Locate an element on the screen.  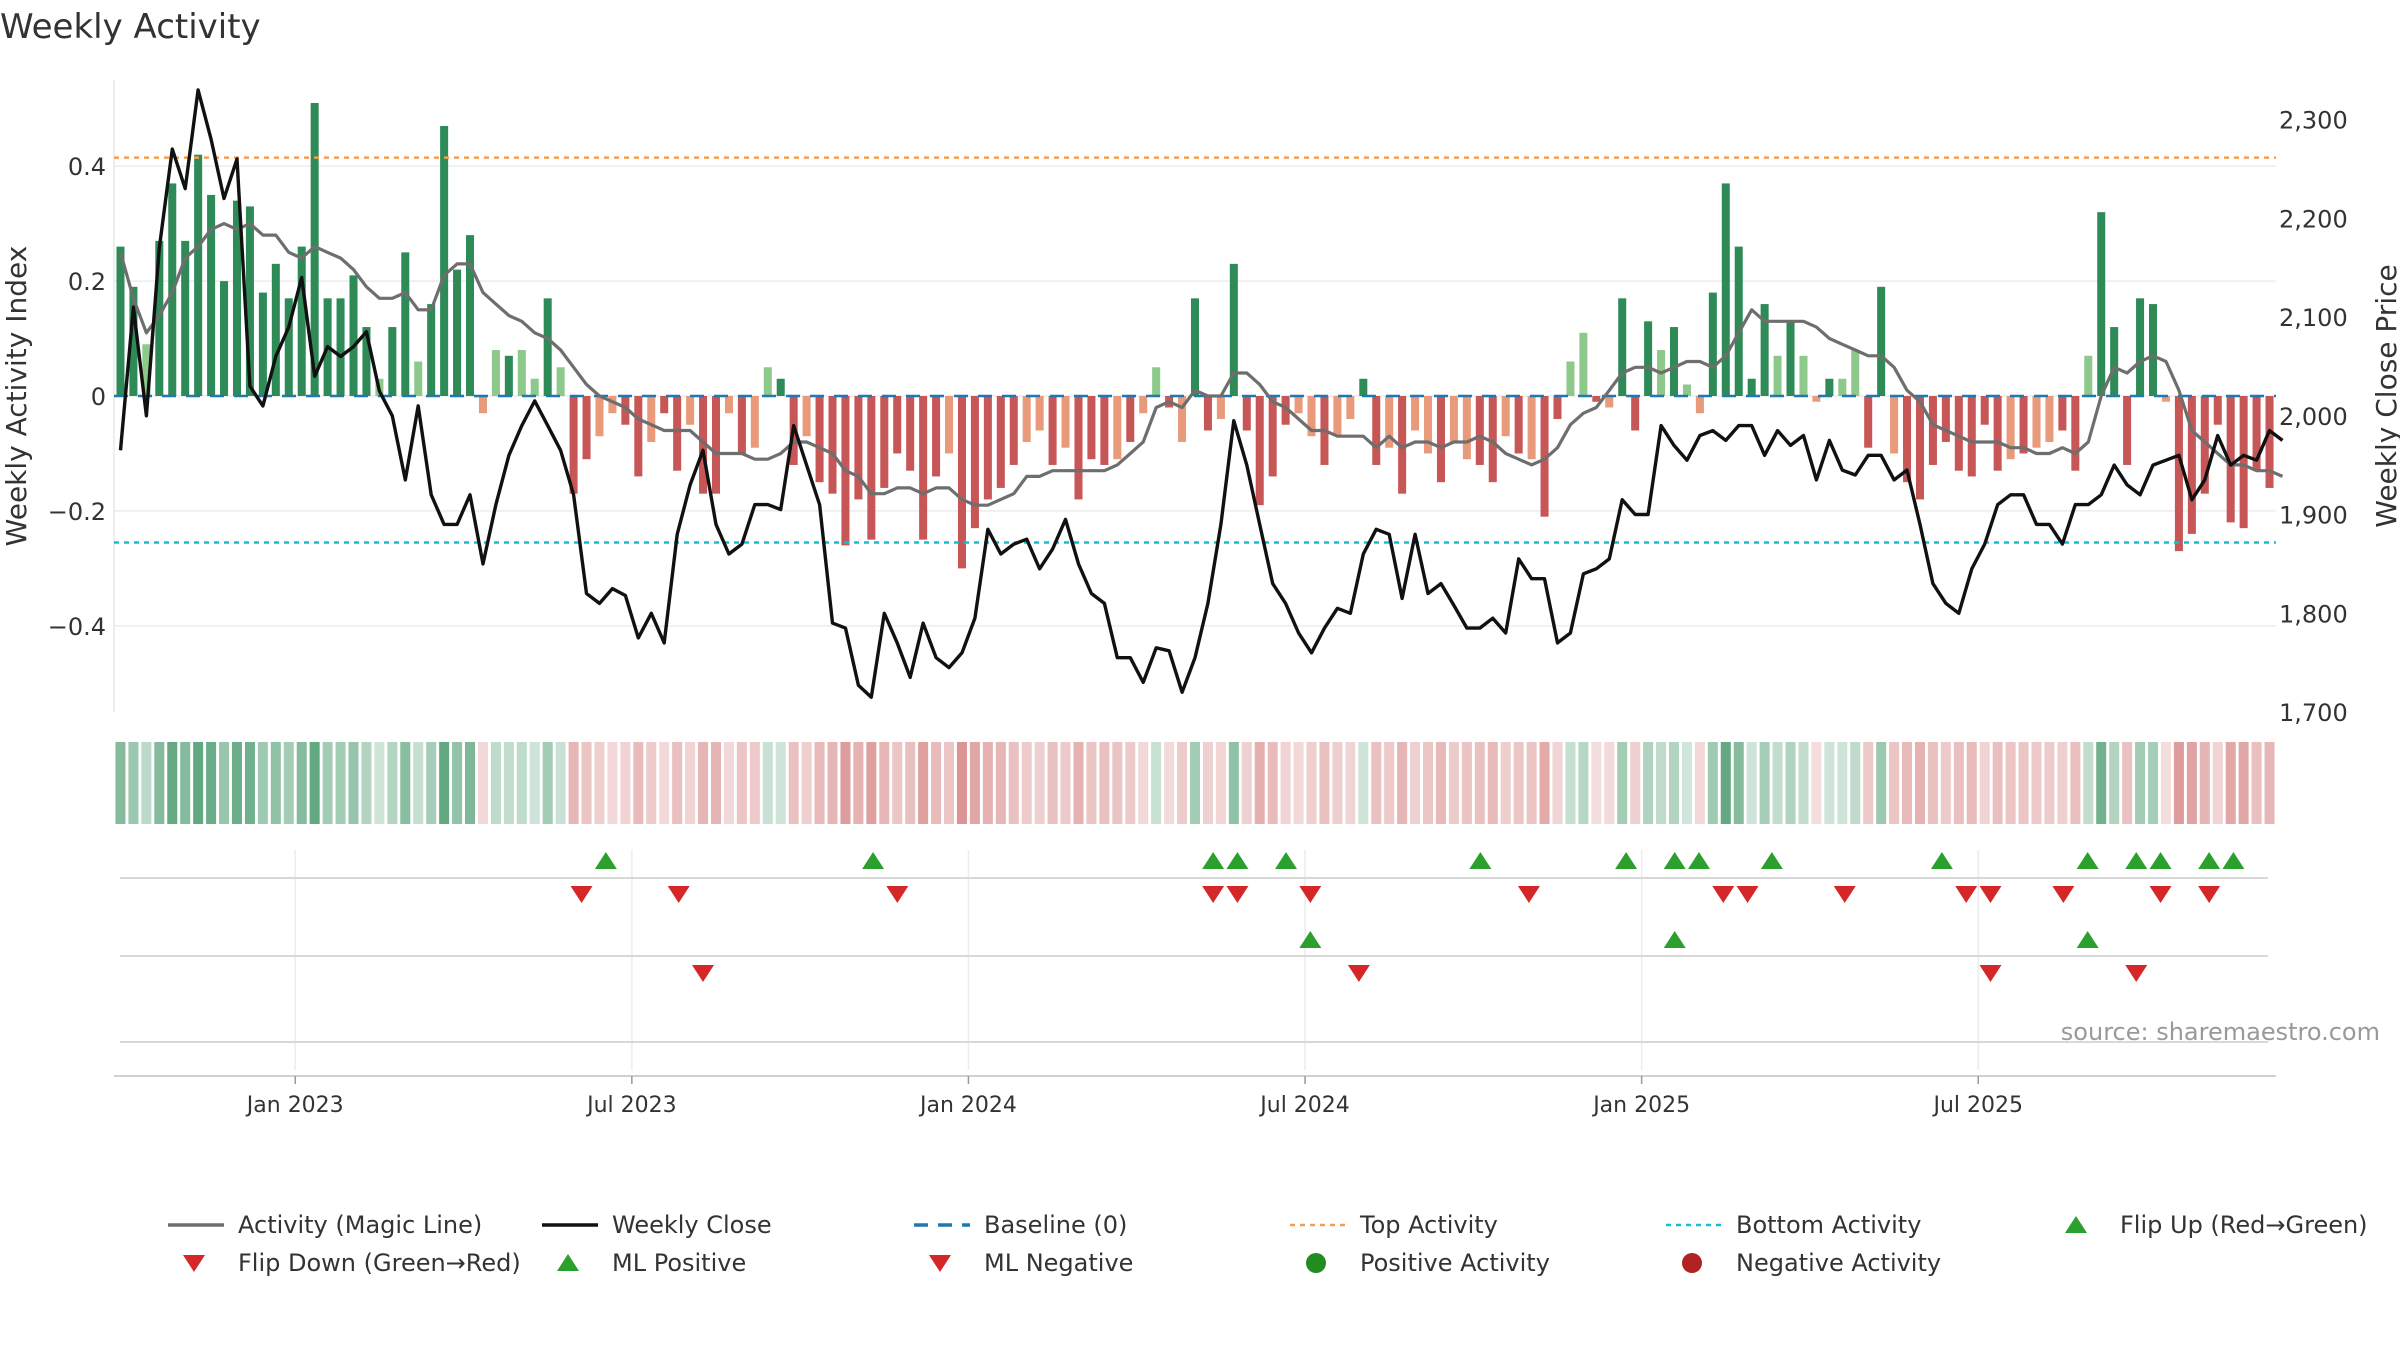
ml-negative-marker is located at coordinates (1990, 973).